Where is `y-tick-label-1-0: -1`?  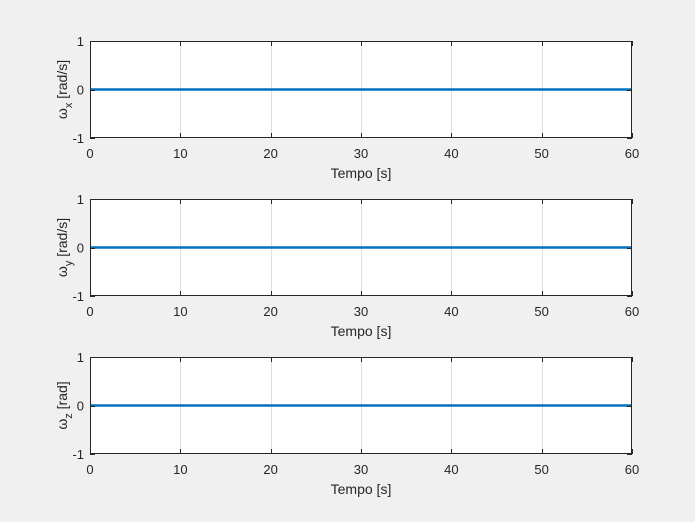 y-tick-label-1-0: -1 is located at coordinates (78, 296).